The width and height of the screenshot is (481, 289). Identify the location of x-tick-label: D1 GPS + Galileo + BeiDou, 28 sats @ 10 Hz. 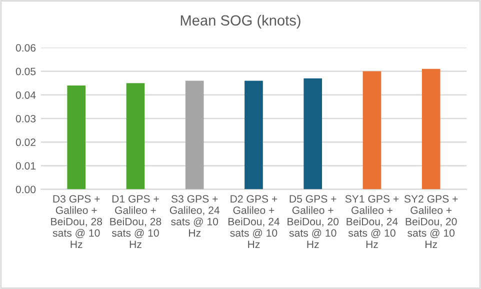
(136, 221).